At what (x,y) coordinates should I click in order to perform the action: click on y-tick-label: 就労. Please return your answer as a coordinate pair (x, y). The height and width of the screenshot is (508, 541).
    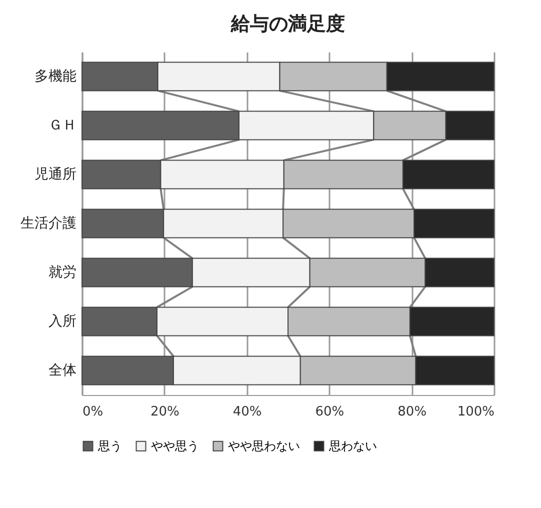
    Looking at the image, I should click on (62, 272).